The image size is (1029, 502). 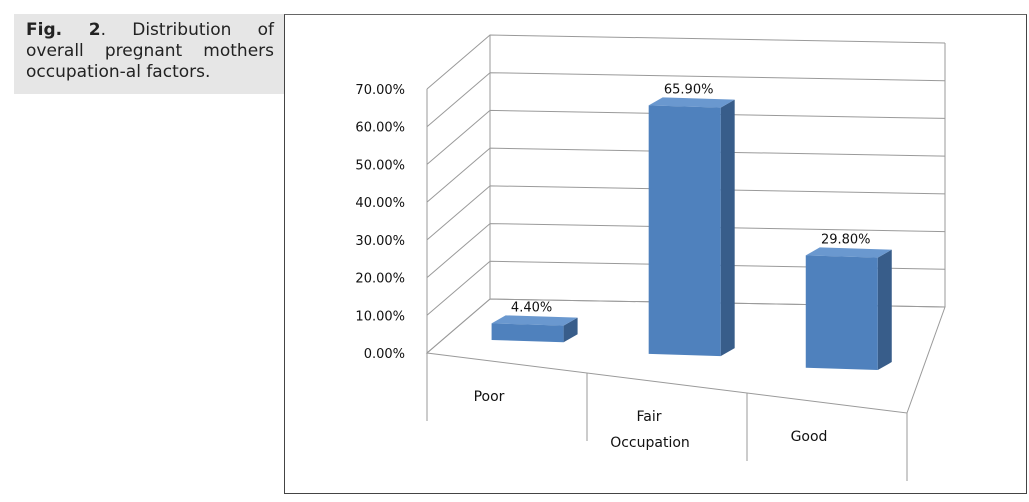 I want to click on category-labels: Poor Fair Good, so click(x=651, y=417).